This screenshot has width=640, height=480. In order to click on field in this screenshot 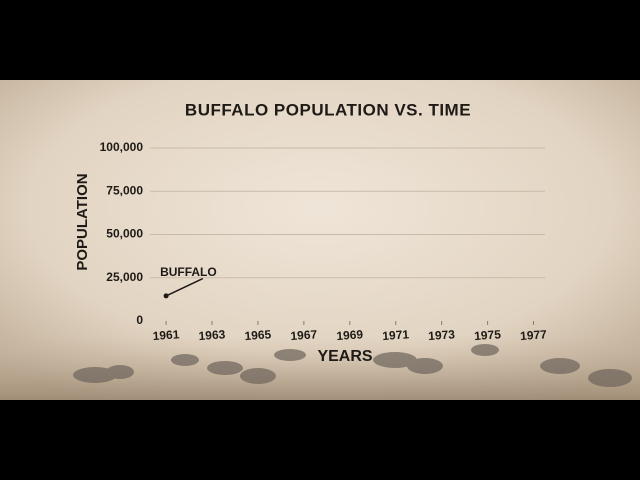, I will do `click(320, 367)`.